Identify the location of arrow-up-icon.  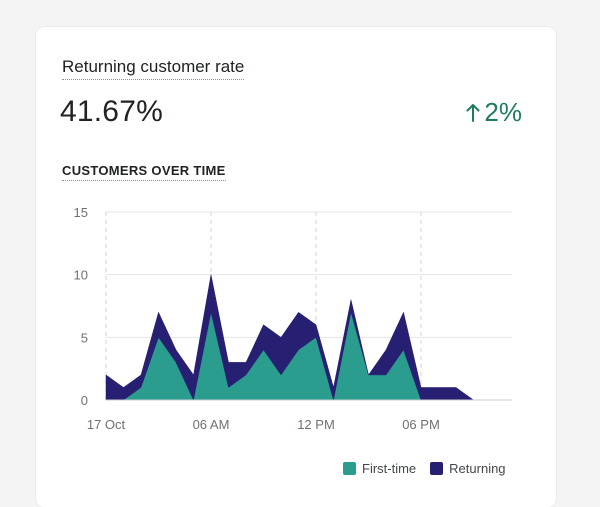
(473, 112).